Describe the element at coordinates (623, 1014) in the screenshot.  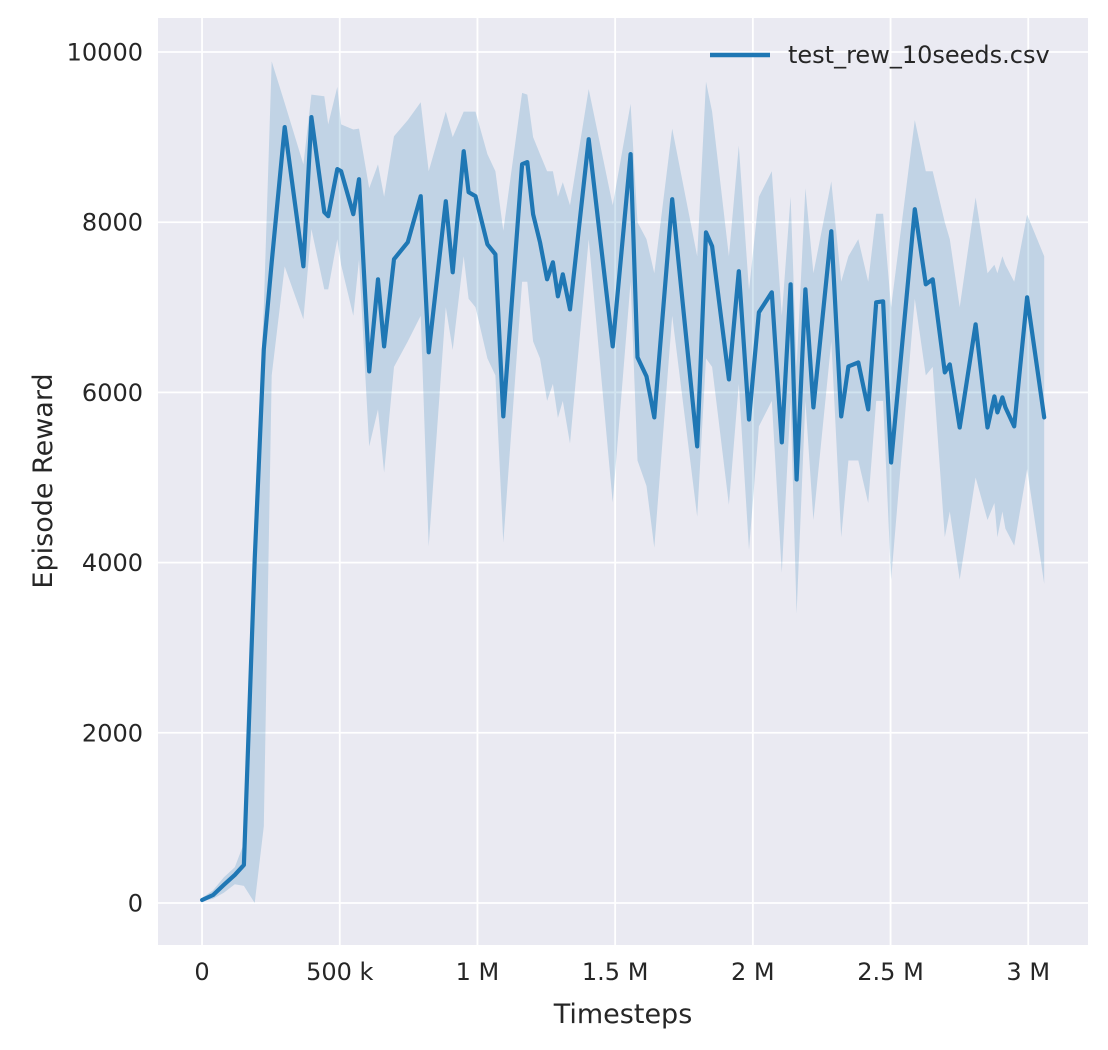
I see `x-axis-label: Timesteps` at that location.